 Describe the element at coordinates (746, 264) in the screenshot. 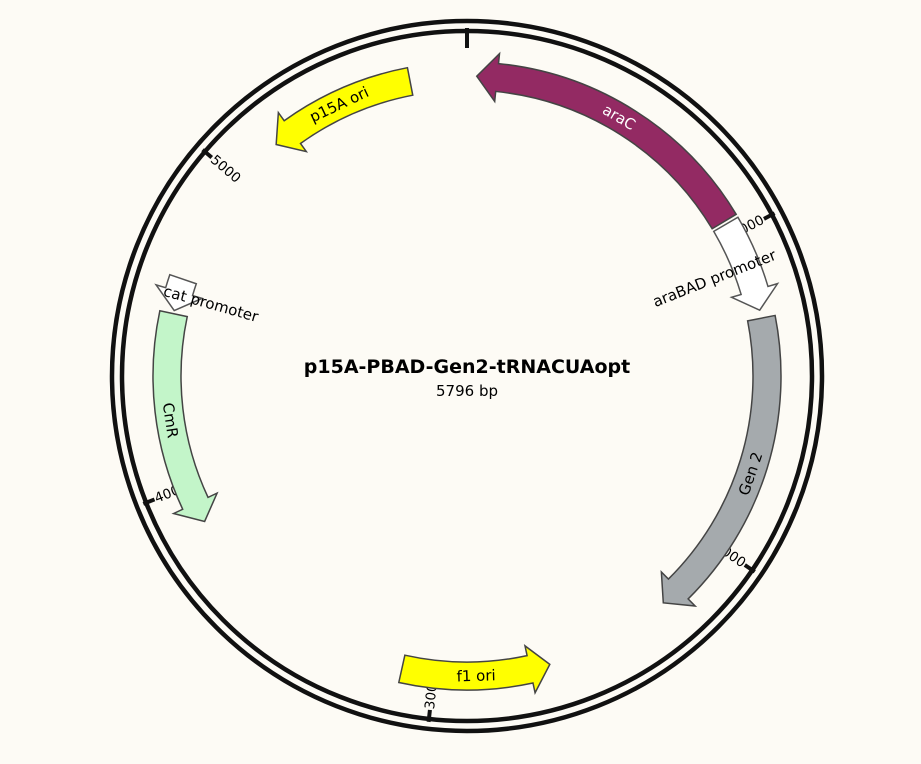

I see `feature-arrow-araBAD-promoter` at that location.